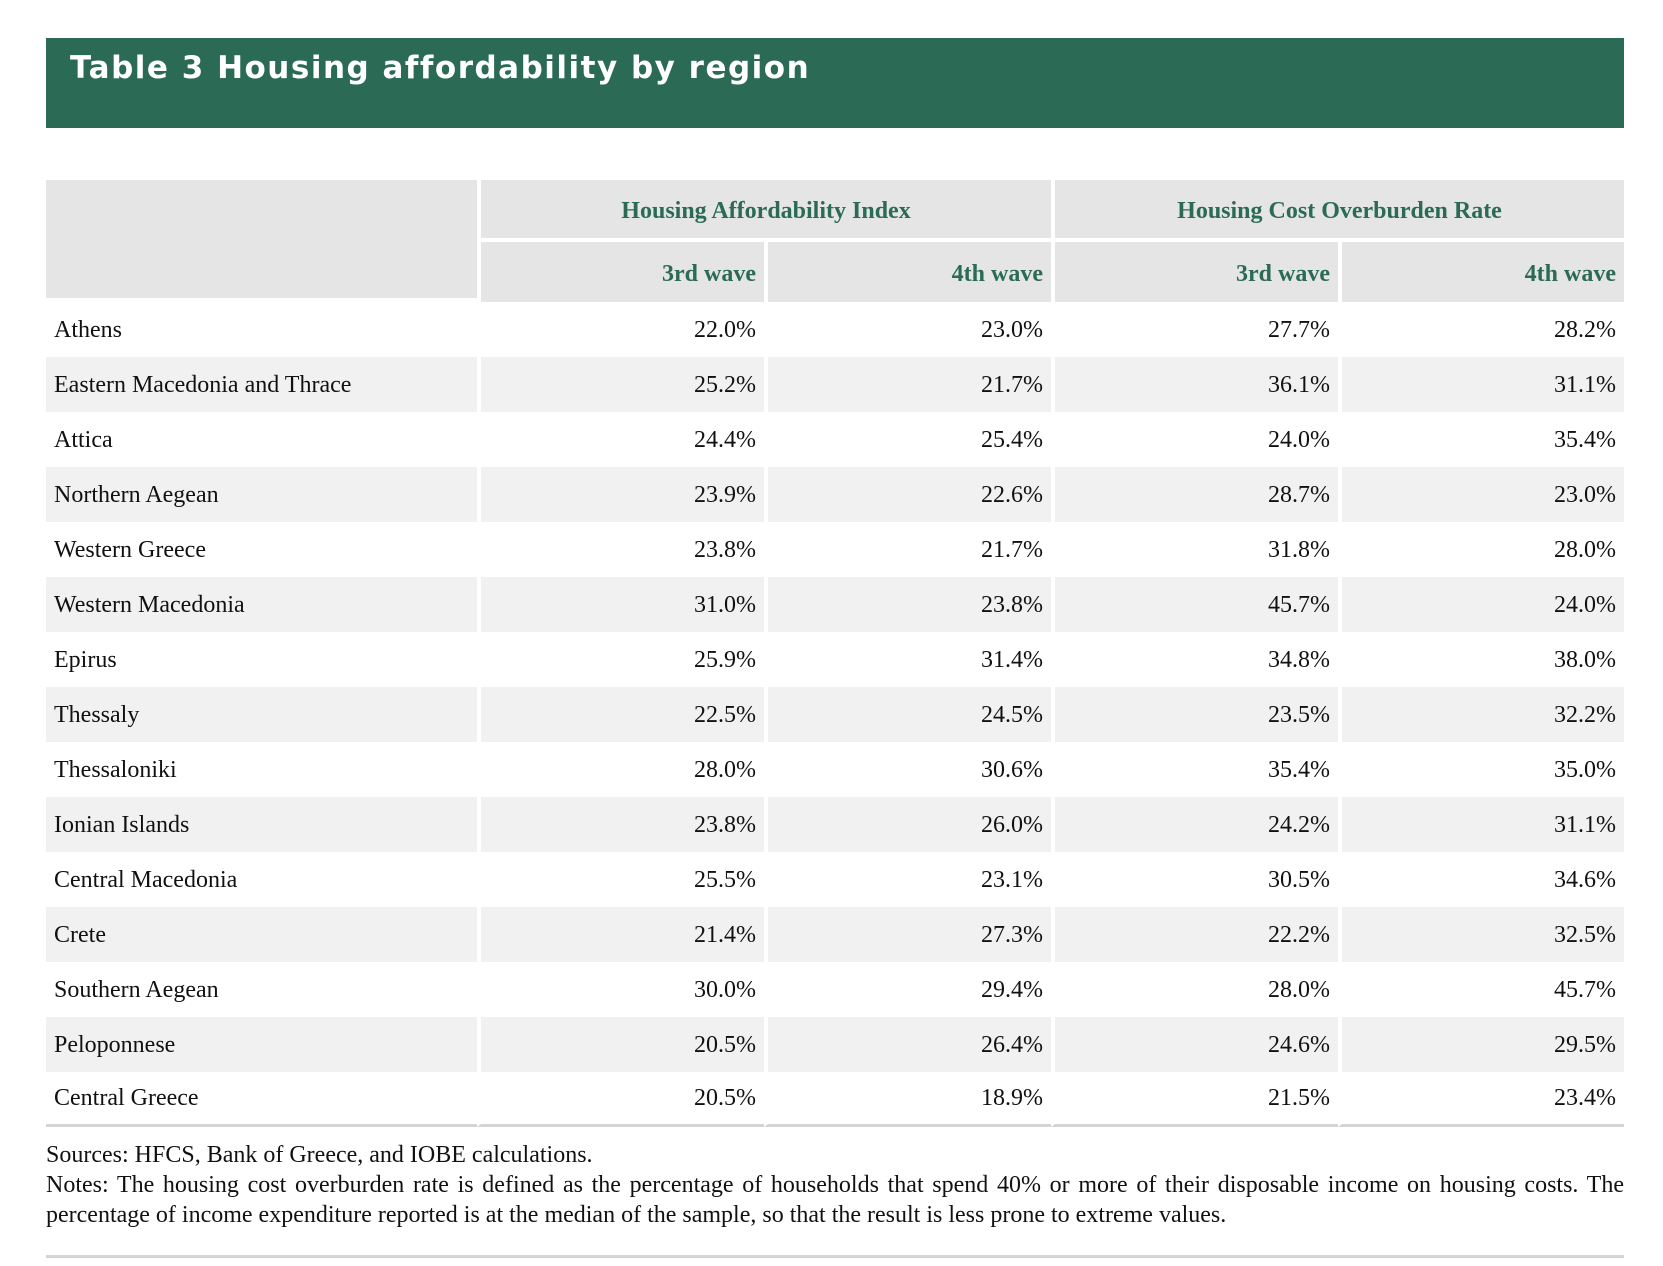  I want to click on value-cell: 34.8%, so click(1194, 659).